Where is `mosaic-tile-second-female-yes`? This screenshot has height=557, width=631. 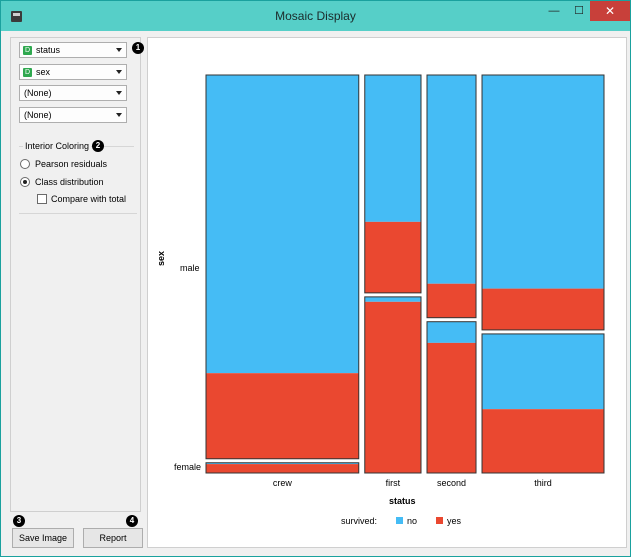 mosaic-tile-second-female-yes is located at coordinates (452, 407).